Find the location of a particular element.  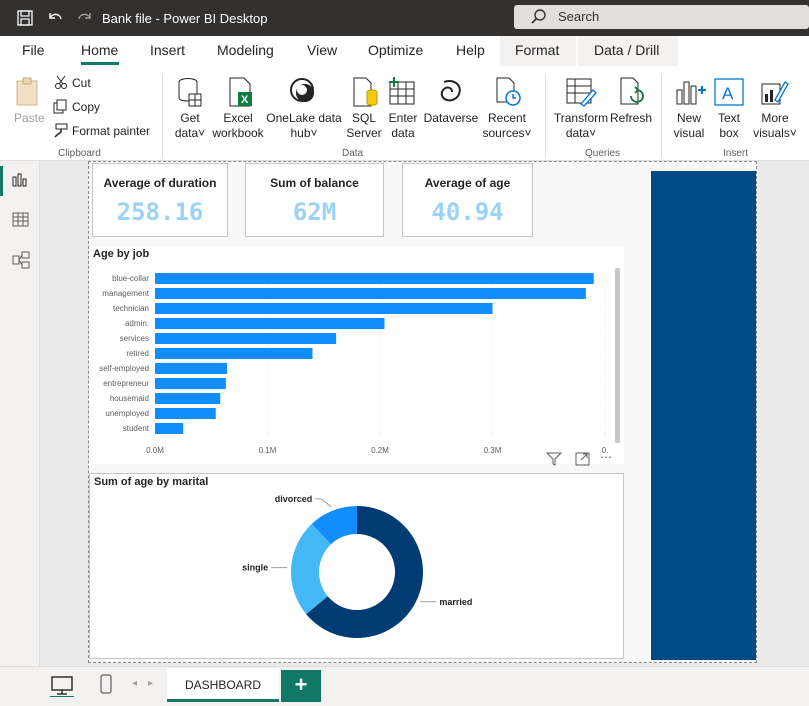

y-category-label: admin. is located at coordinates (137, 323).